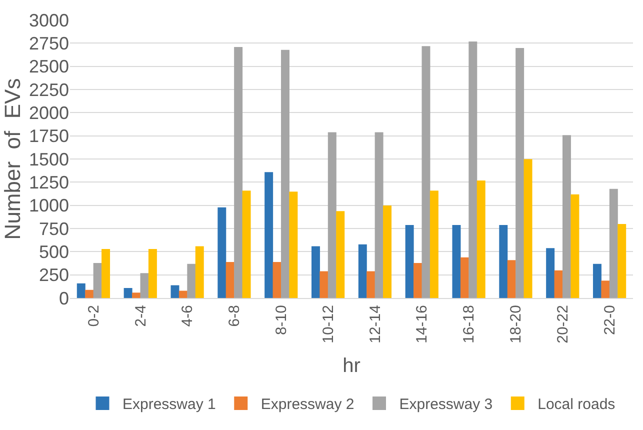 This screenshot has width=643, height=430. Describe the element at coordinates (328, 324) in the screenshot. I see `x-tick-label: 10-12` at that location.